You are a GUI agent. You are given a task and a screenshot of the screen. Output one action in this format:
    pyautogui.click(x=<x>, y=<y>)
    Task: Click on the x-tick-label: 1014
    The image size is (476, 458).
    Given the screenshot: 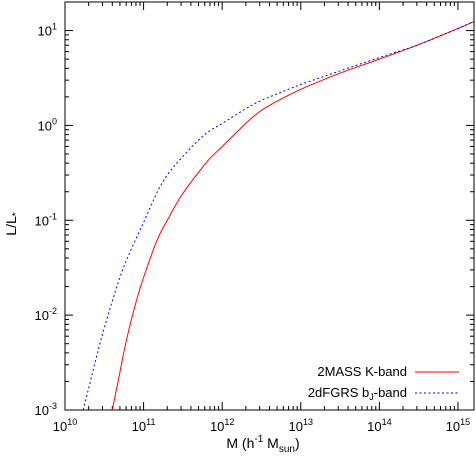 What is the action you would take?
    pyautogui.click(x=379, y=425)
    